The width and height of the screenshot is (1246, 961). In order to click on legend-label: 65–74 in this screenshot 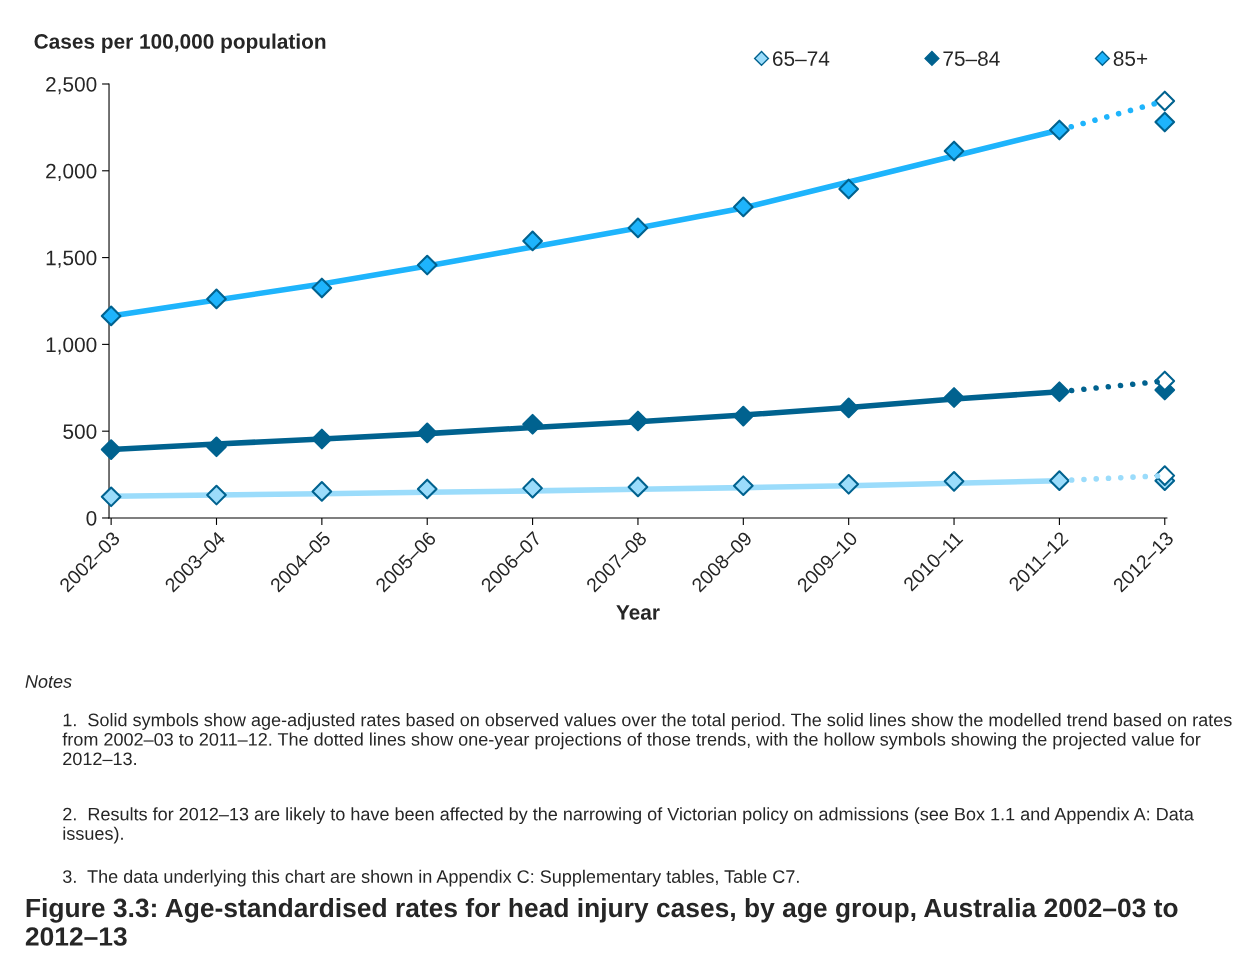, I will do `click(801, 58)`.